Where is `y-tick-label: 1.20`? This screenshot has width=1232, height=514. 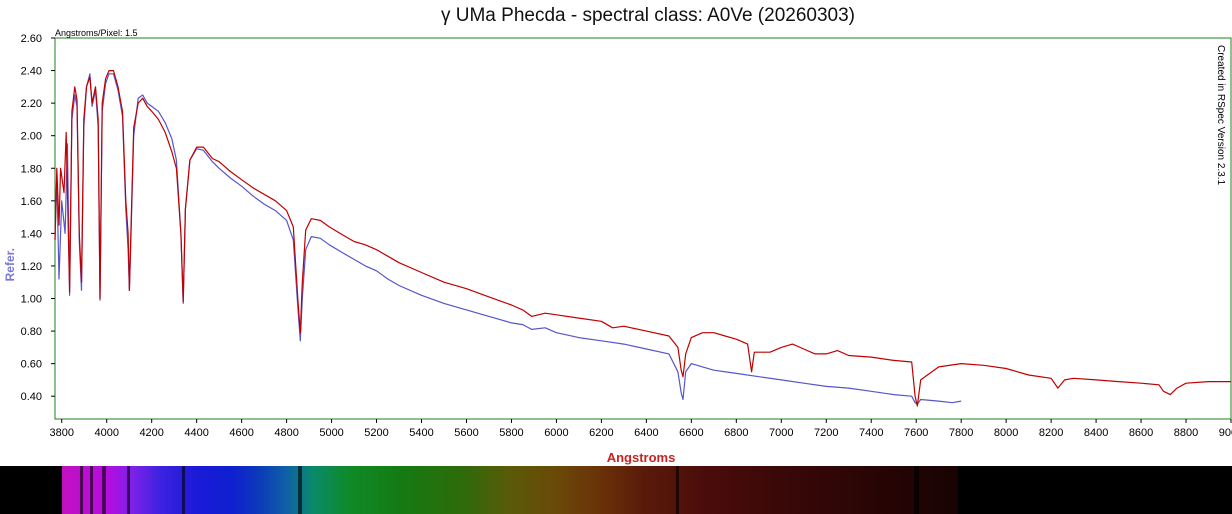 y-tick-label: 1.20 is located at coordinates (31, 267).